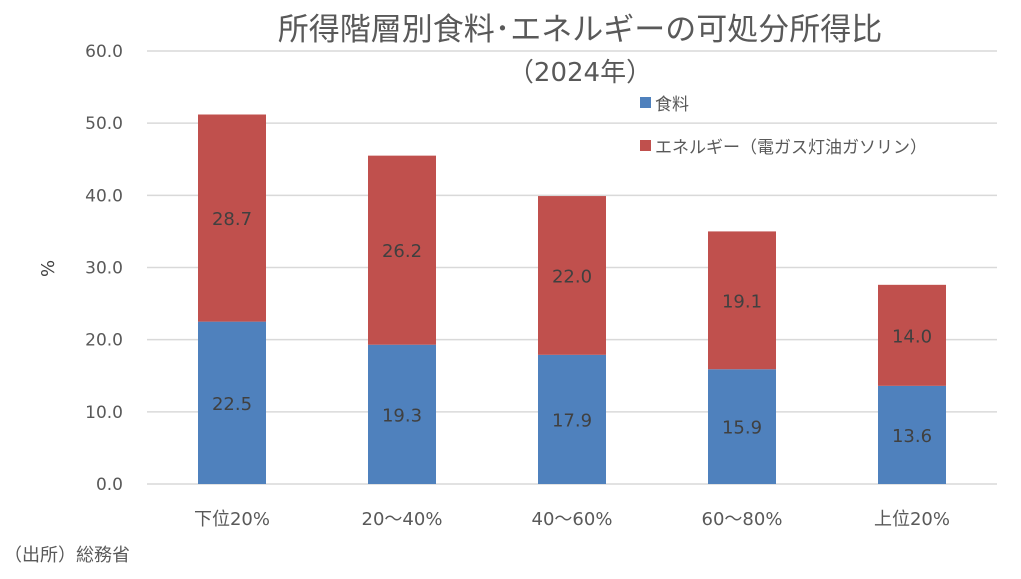  What do you see at coordinates (67, 555) in the screenshot?
I see `source-note: （出所）総務省` at bounding box center [67, 555].